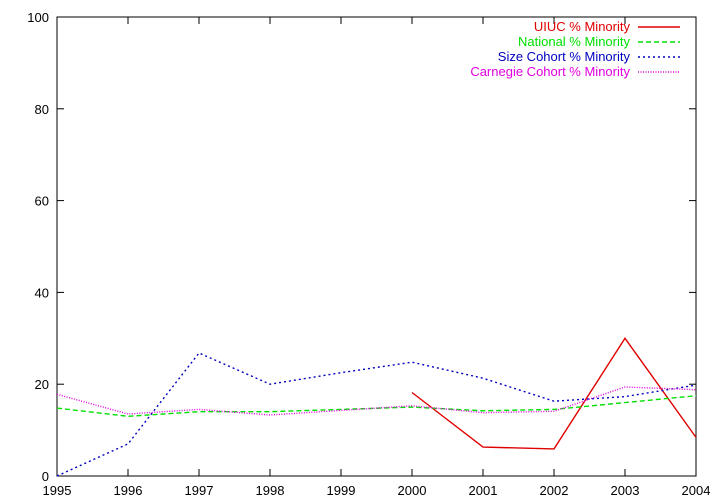 Image resolution: width=720 pixels, height=504 pixels. What do you see at coordinates (57, 490) in the screenshot?
I see `x-tick-label: 1995` at bounding box center [57, 490].